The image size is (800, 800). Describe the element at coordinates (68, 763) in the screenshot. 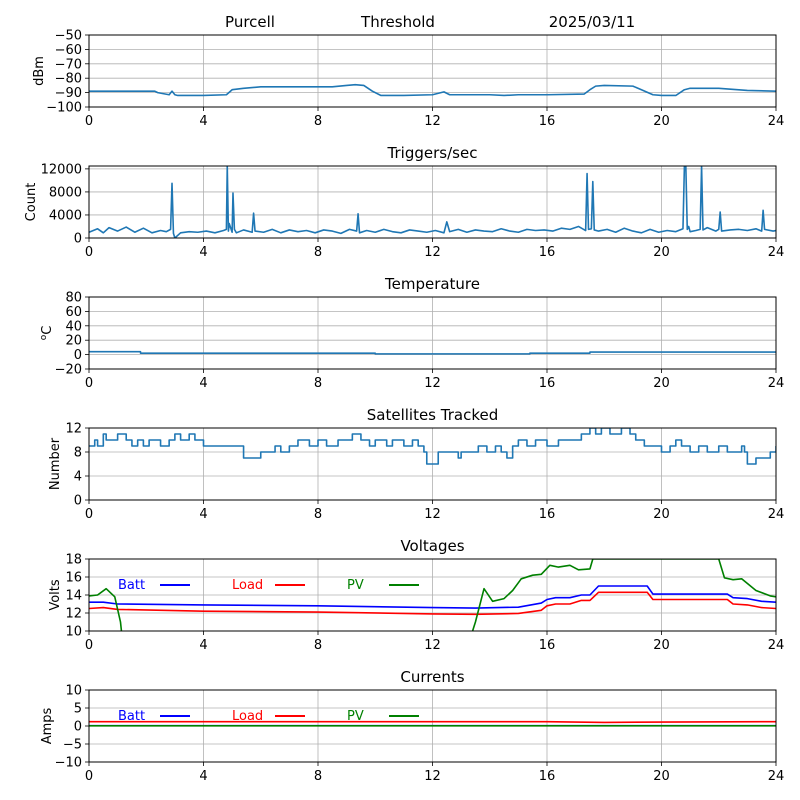

I see `y-tick-label: −10` at that location.